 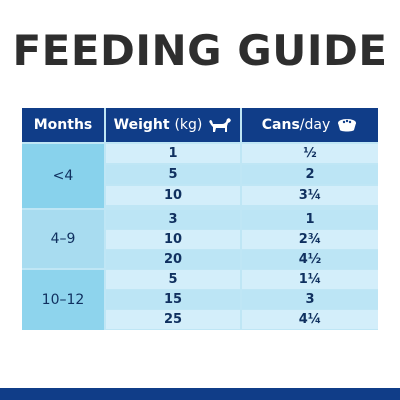 I want to click on cans-cell: 1, so click(x=310, y=219).